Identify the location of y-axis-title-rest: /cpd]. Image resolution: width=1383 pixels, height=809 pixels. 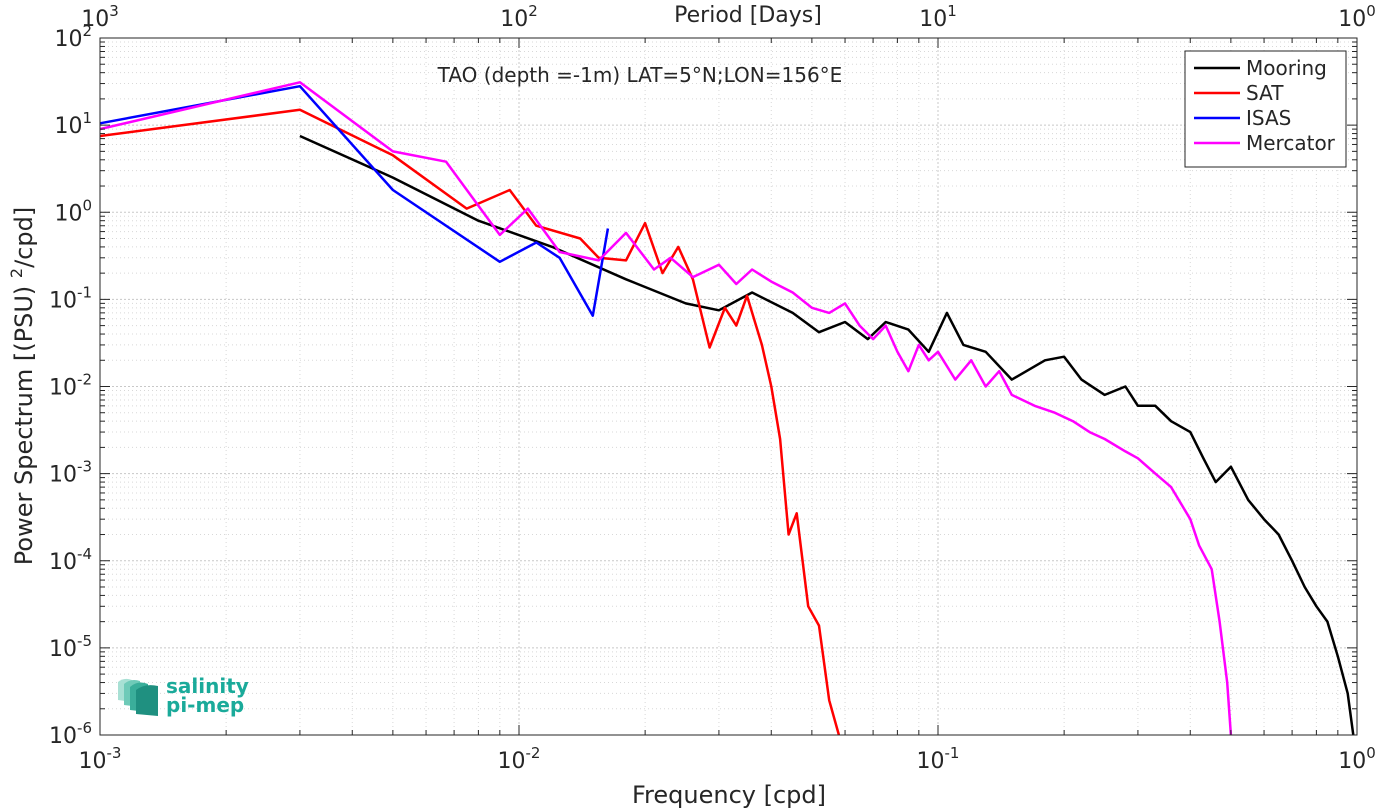
(24, 237).